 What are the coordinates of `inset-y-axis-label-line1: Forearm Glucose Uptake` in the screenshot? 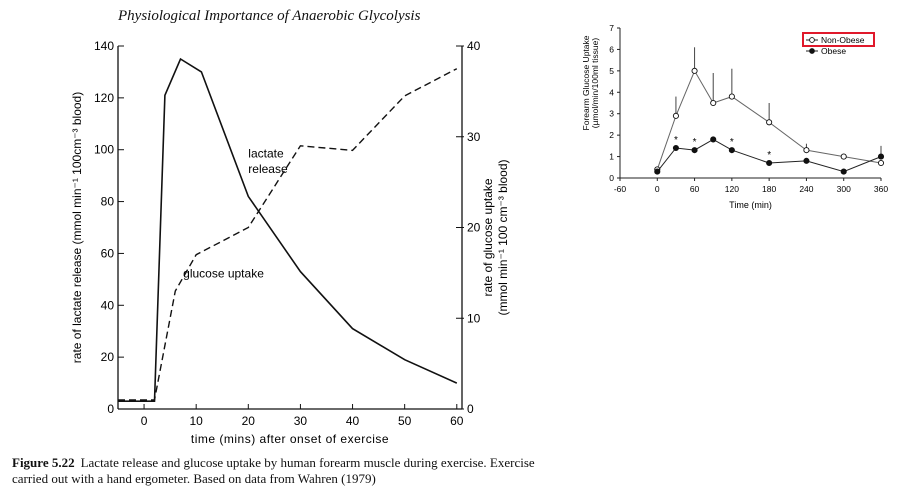 It's located at (586, 82).